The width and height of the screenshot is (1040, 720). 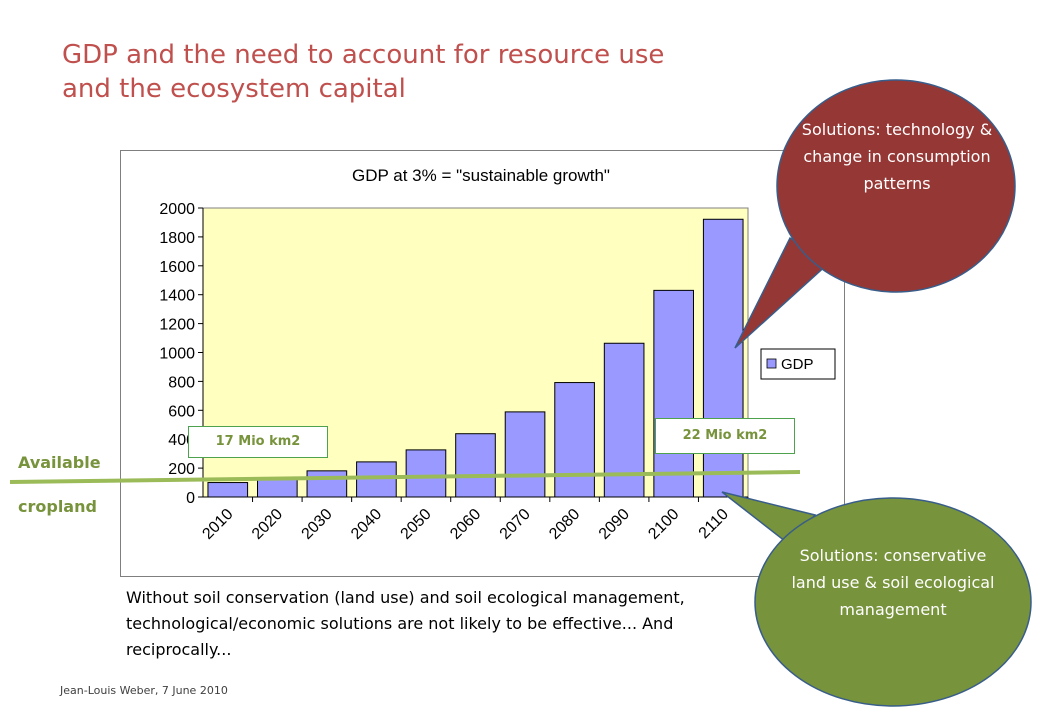 I want to click on bar-2060, so click(x=475, y=465).